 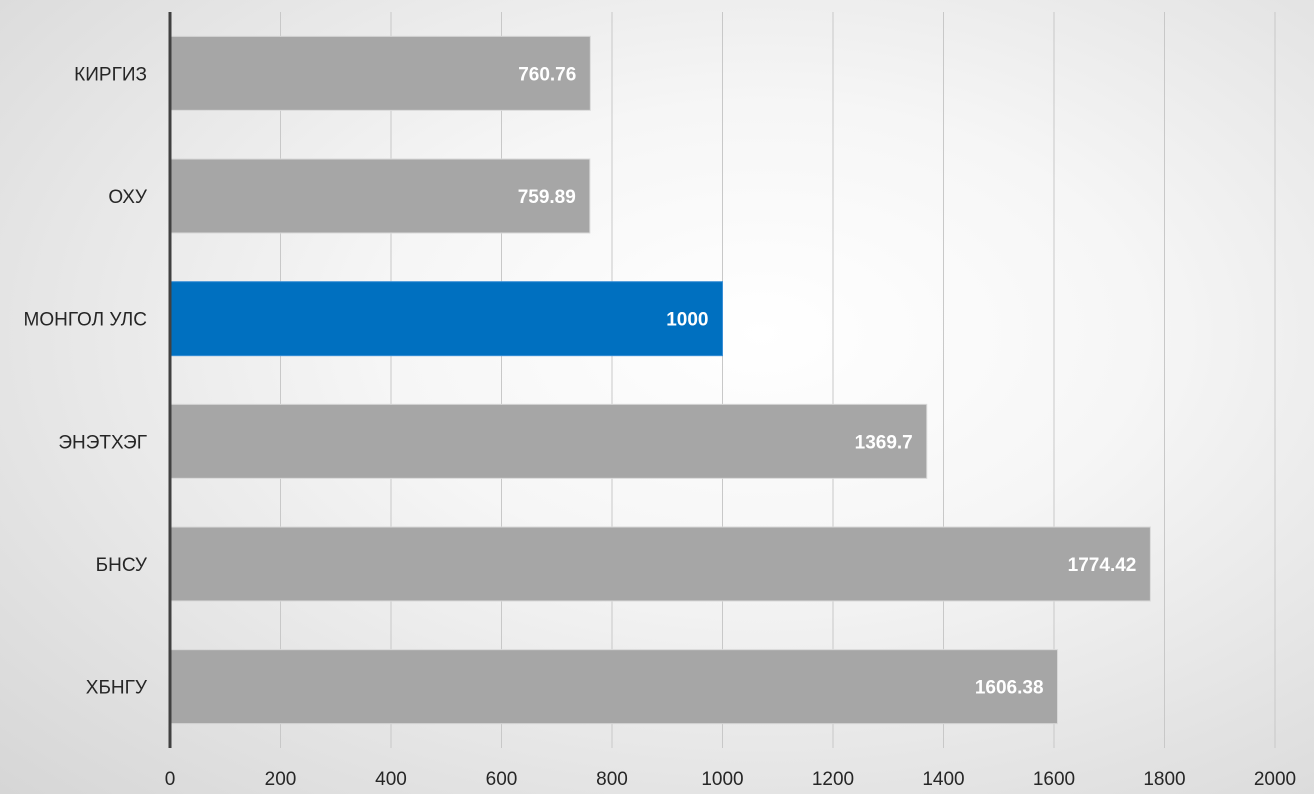 I want to click on x-tick-label: 1600, so click(x=1054, y=779).